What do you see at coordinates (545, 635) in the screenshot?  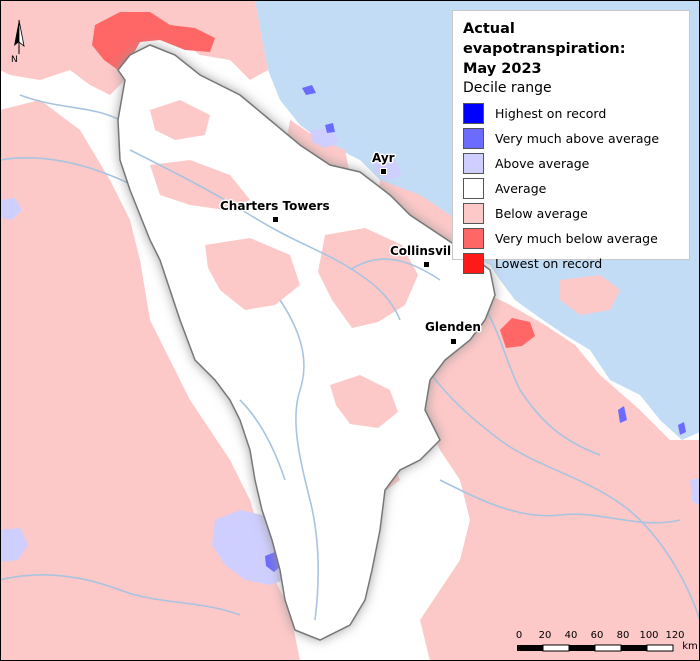 I see `scale-tick-label: 20` at bounding box center [545, 635].